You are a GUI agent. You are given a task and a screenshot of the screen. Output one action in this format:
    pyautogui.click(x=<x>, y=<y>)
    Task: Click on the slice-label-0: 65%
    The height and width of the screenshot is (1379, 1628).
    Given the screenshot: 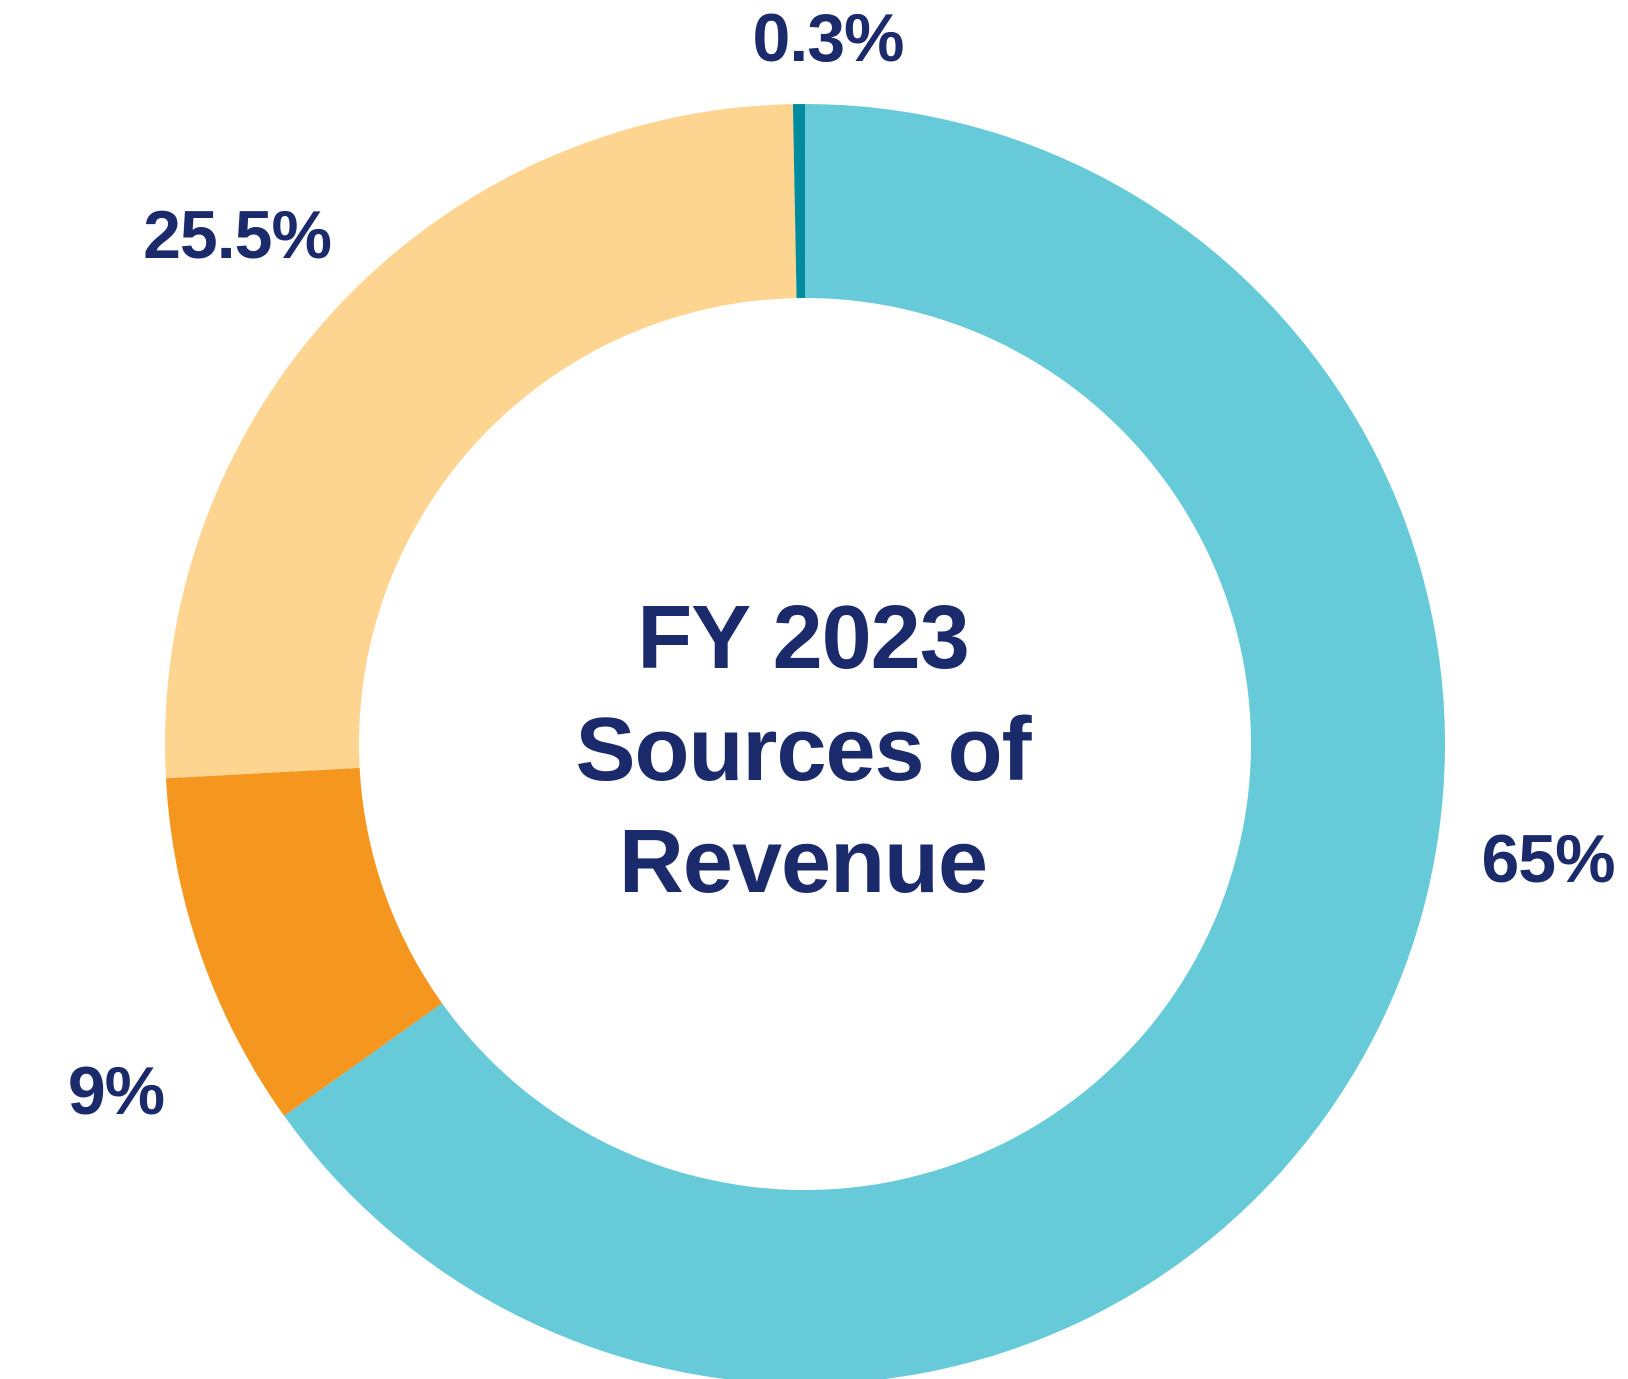 What is the action you would take?
    pyautogui.click(x=1547, y=859)
    